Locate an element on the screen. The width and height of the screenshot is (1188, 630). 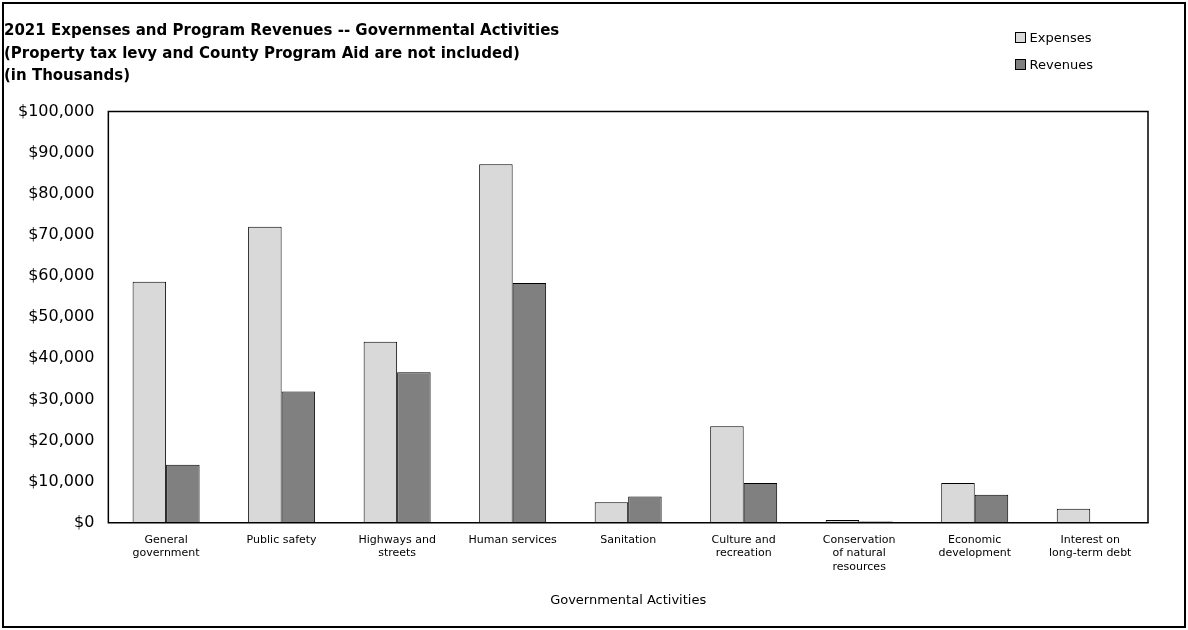
x-tick-label: Highways and streets is located at coordinates (397, 546).